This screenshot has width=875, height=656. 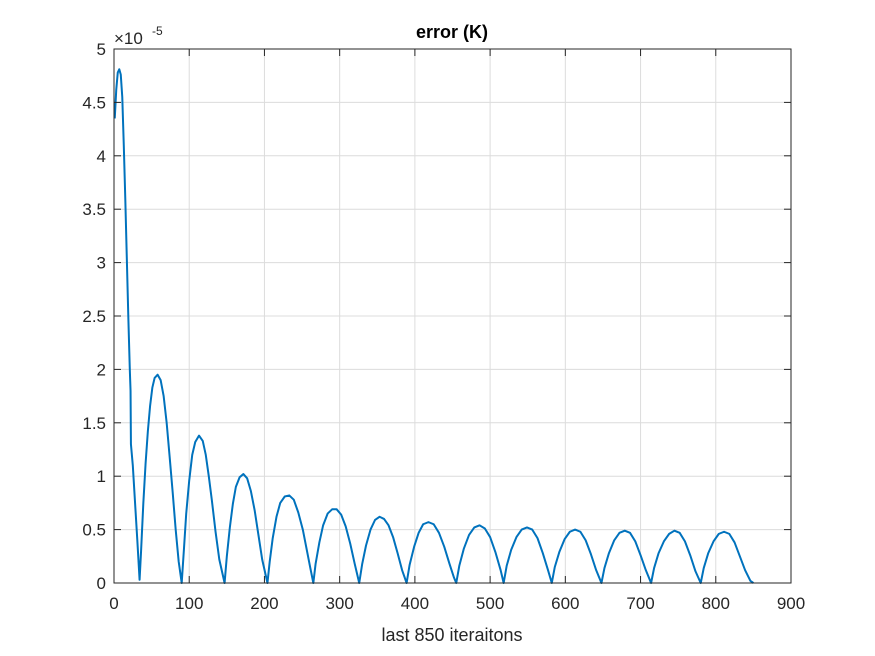 I want to click on x-tick-label: 0, so click(x=113, y=603).